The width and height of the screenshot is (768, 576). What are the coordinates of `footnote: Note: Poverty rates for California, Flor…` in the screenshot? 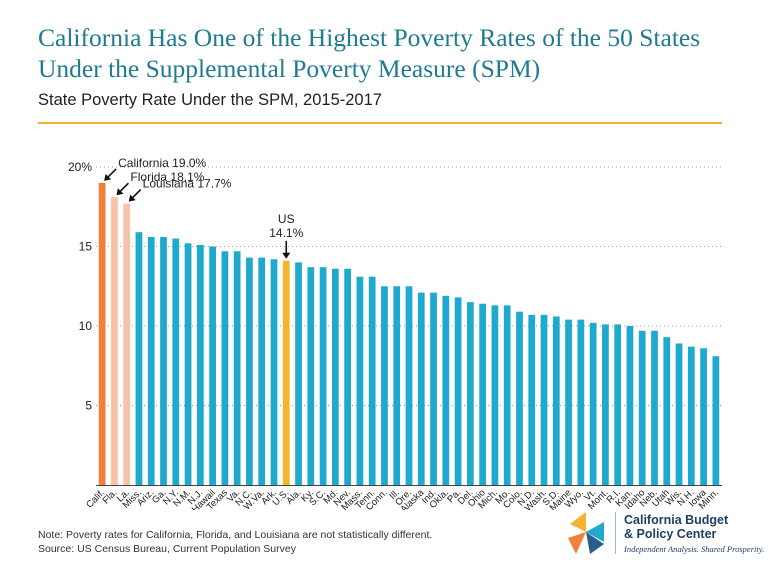 It's located at (235, 542).